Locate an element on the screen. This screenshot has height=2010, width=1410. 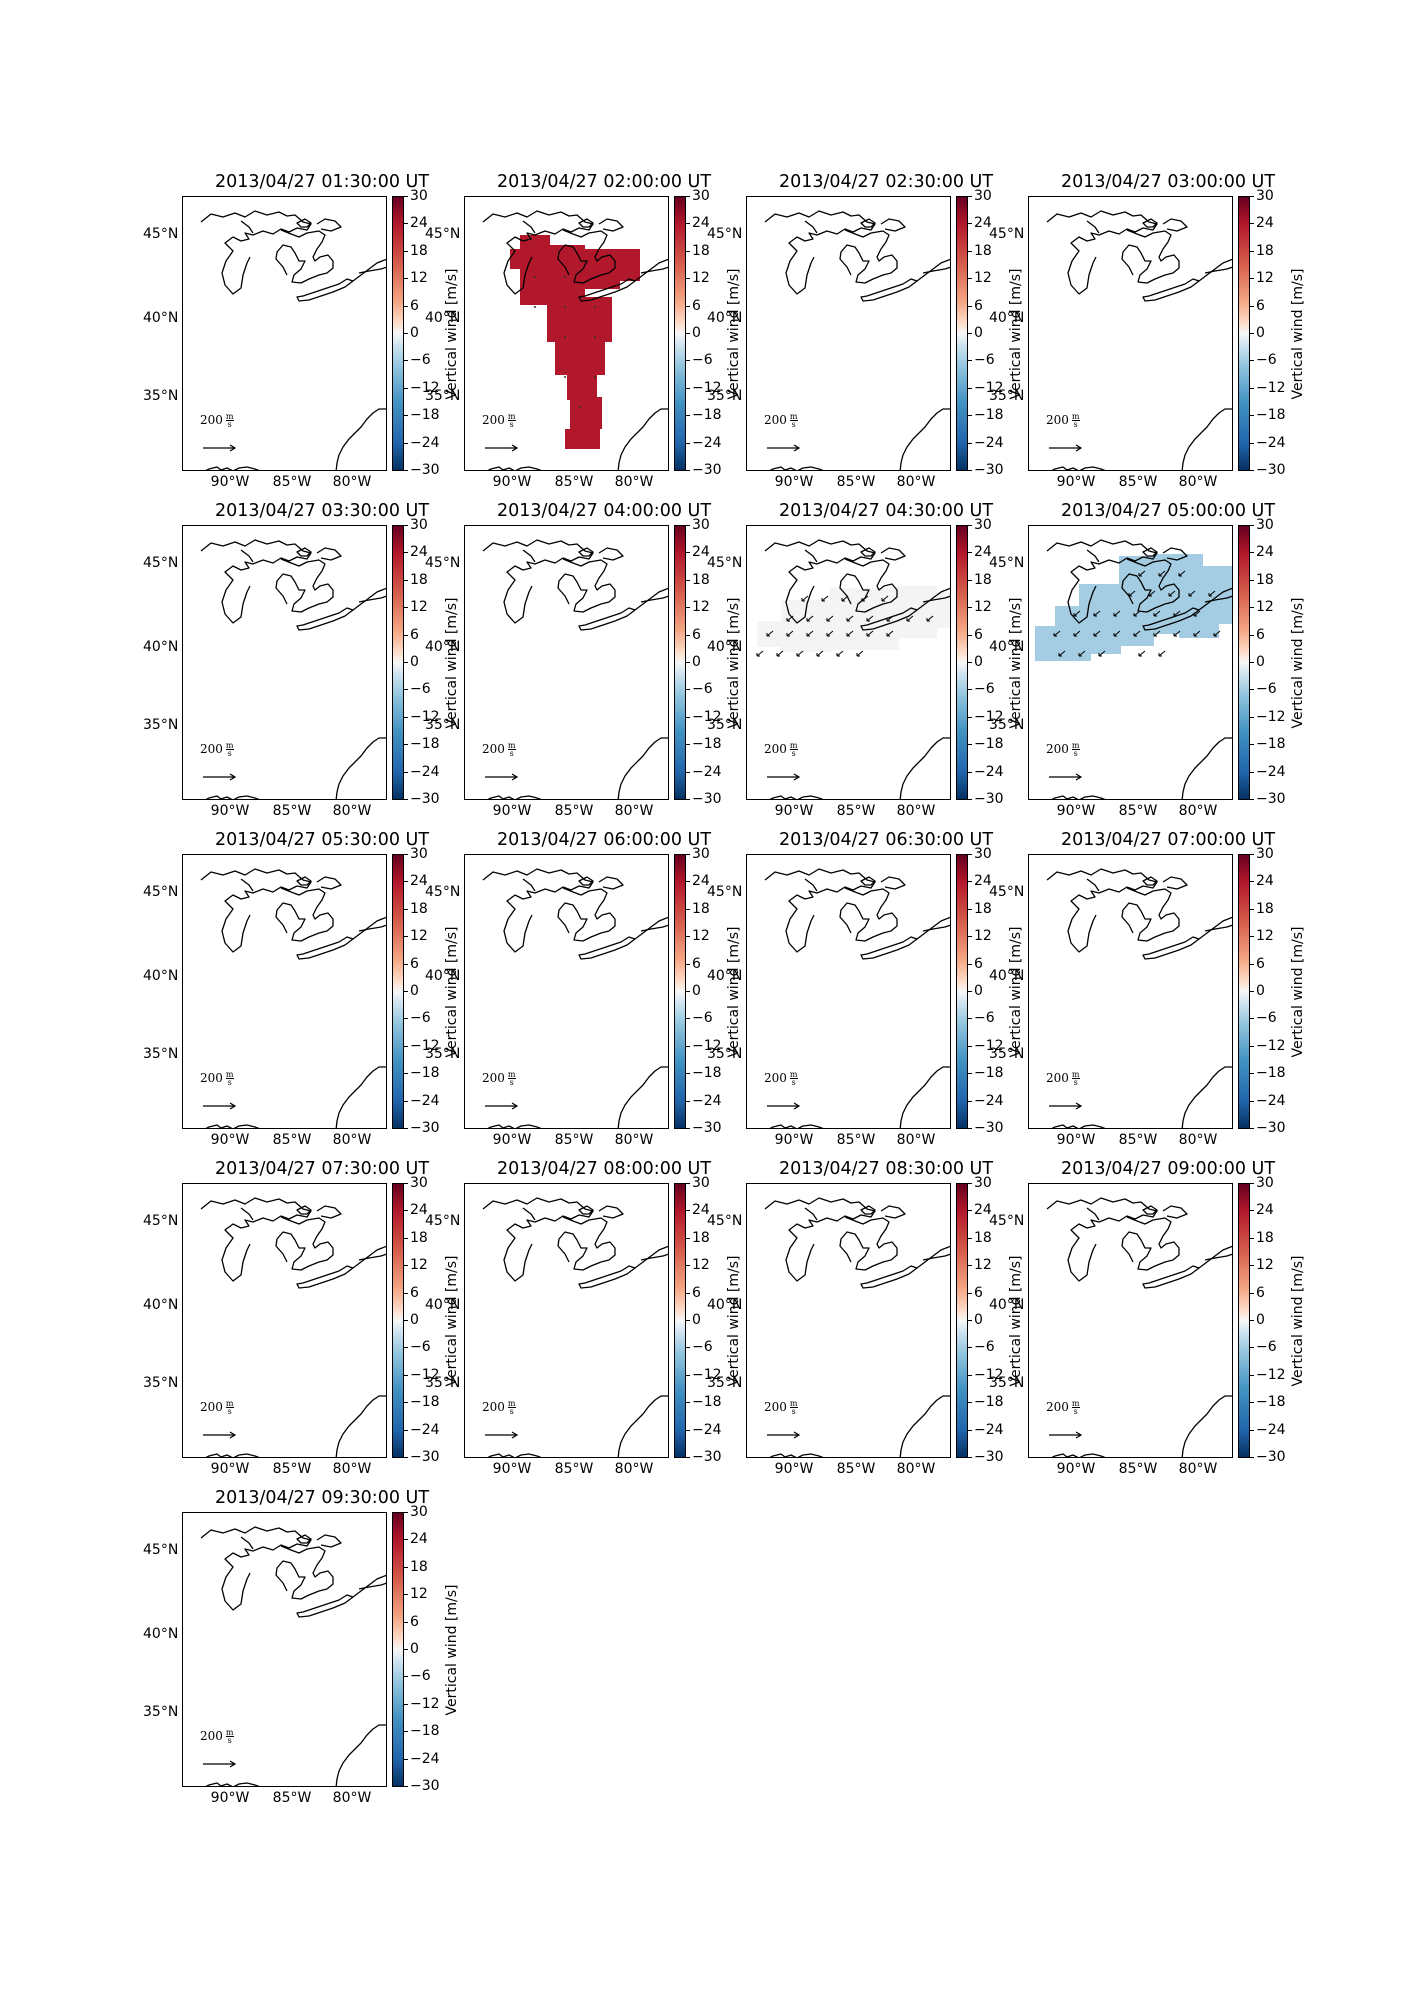
panel-title: 2013/04/27 03:30:00 UT is located at coordinates (322, 511).